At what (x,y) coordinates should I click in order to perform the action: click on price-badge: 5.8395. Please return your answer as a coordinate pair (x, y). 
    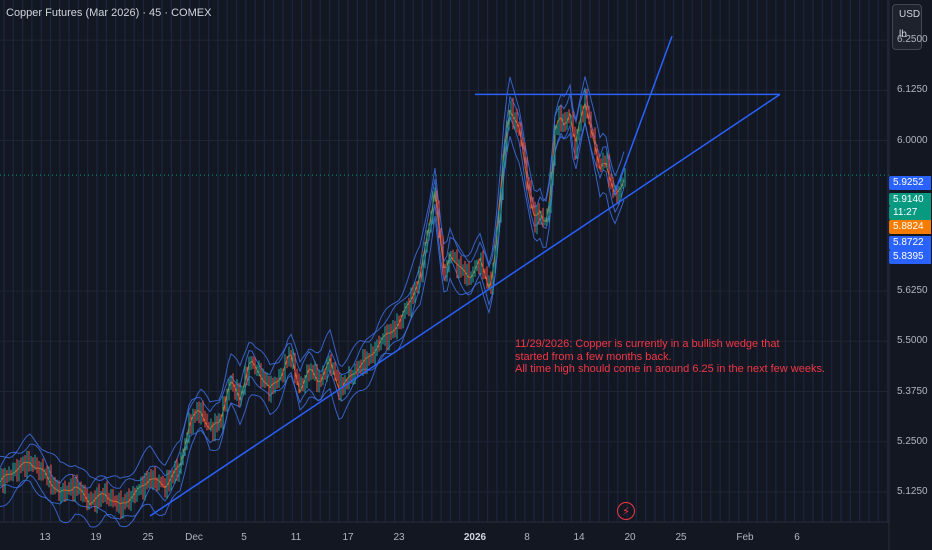
    Looking at the image, I should click on (910, 257).